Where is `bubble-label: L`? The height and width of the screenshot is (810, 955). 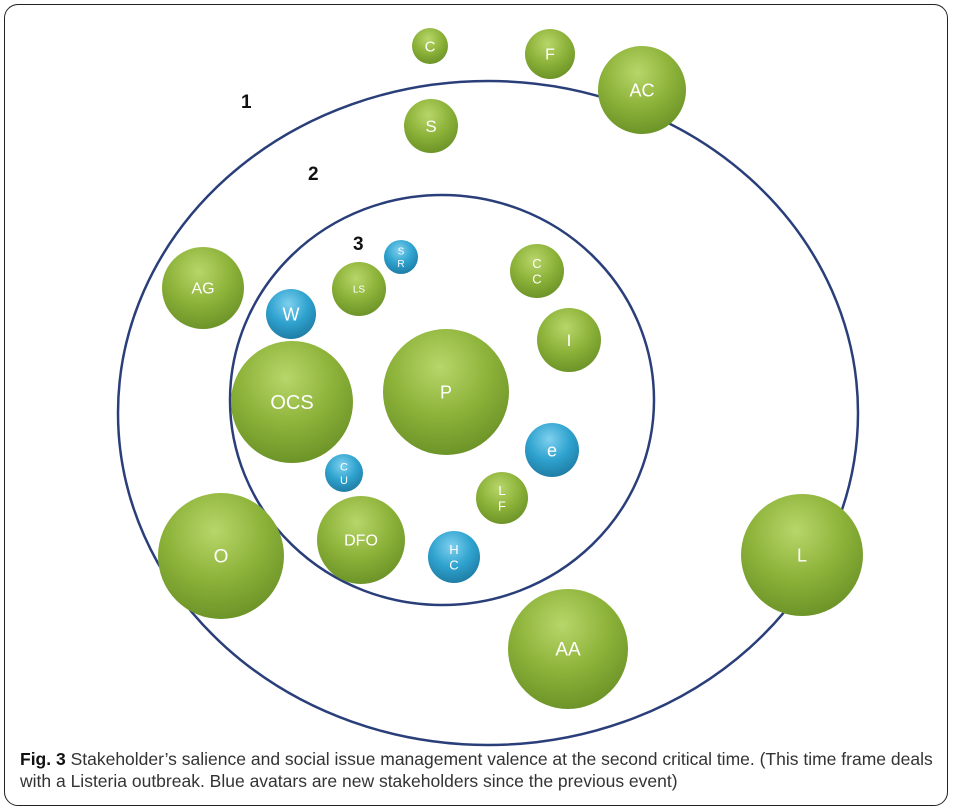 bubble-label: L is located at coordinates (802, 555).